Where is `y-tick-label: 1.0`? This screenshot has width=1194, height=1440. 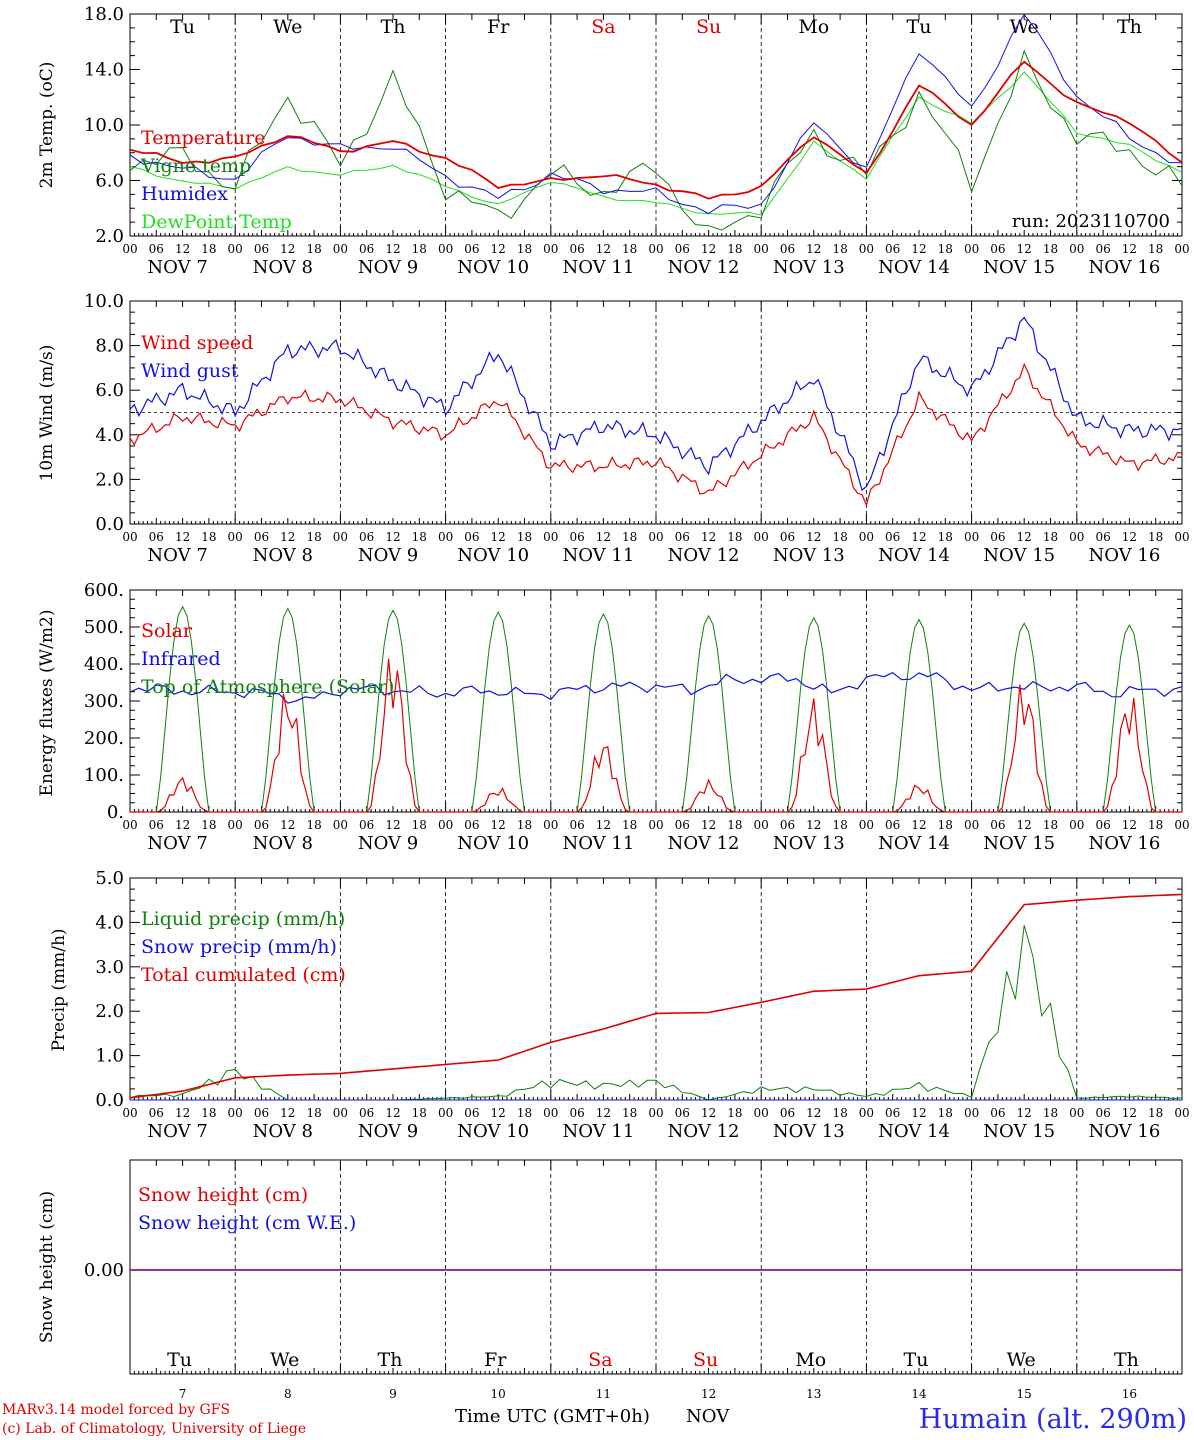 y-tick-label: 1.0 is located at coordinates (109, 1056).